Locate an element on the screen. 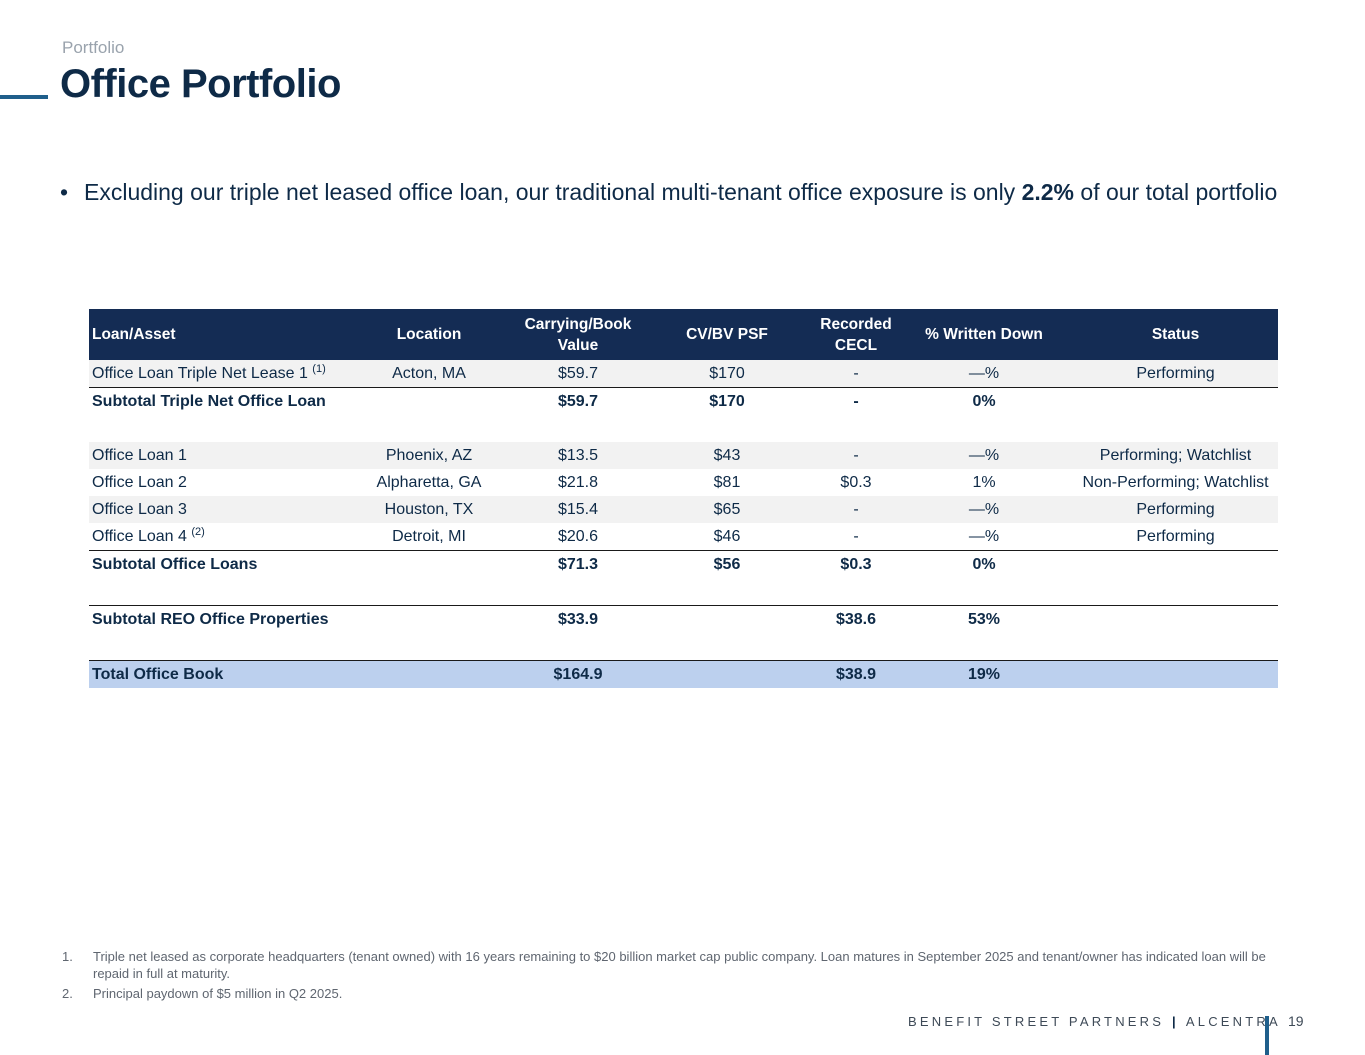 This screenshot has width=1365, height=1055. cell-status: Performing; Watchlist is located at coordinates (1175, 455).